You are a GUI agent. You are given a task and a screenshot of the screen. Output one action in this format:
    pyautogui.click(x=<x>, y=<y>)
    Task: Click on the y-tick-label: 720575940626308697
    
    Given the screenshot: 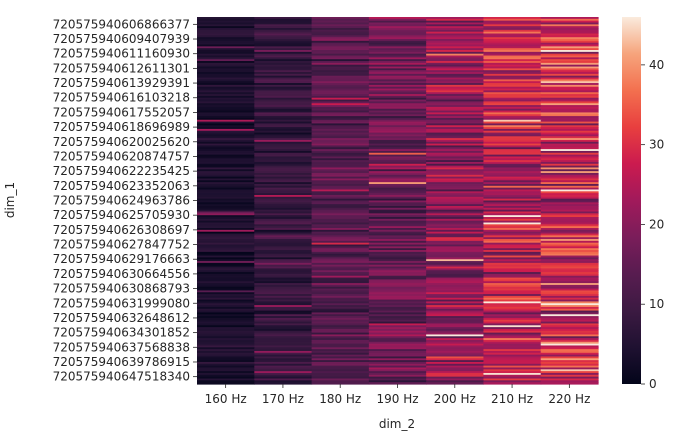 What is the action you would take?
    pyautogui.click(x=121, y=230)
    